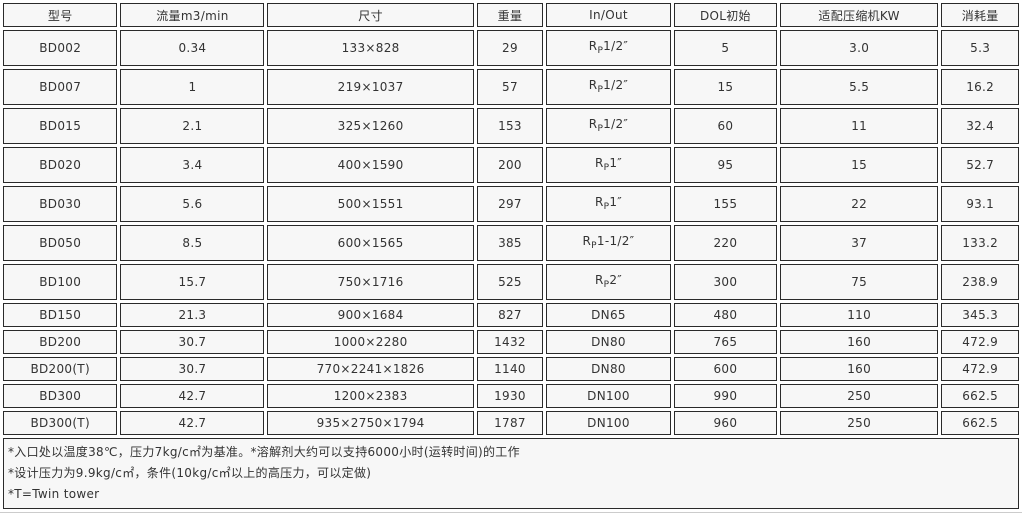 This screenshot has height=513, width=1022. Describe the element at coordinates (725, 369) in the screenshot. I see `cell-dol: 600` at that location.